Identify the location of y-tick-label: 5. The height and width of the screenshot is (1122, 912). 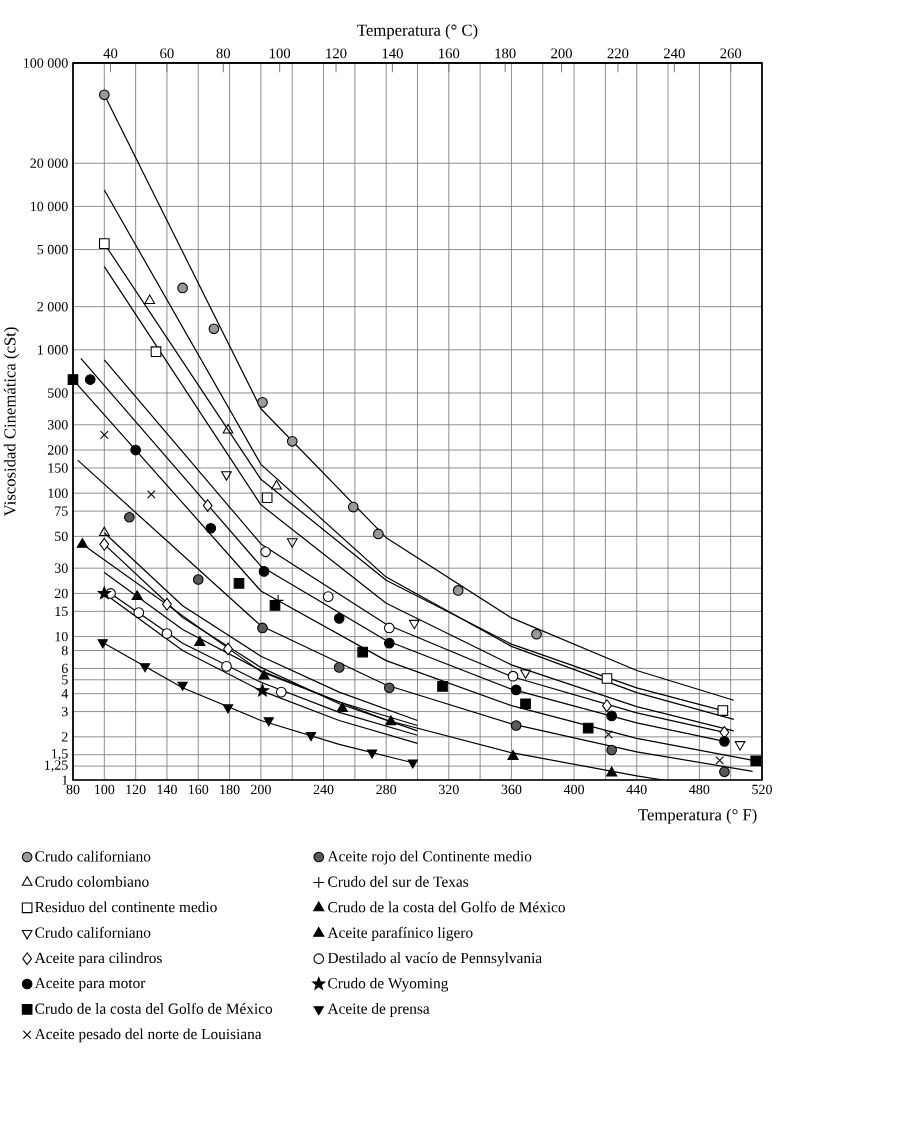
(65, 680).